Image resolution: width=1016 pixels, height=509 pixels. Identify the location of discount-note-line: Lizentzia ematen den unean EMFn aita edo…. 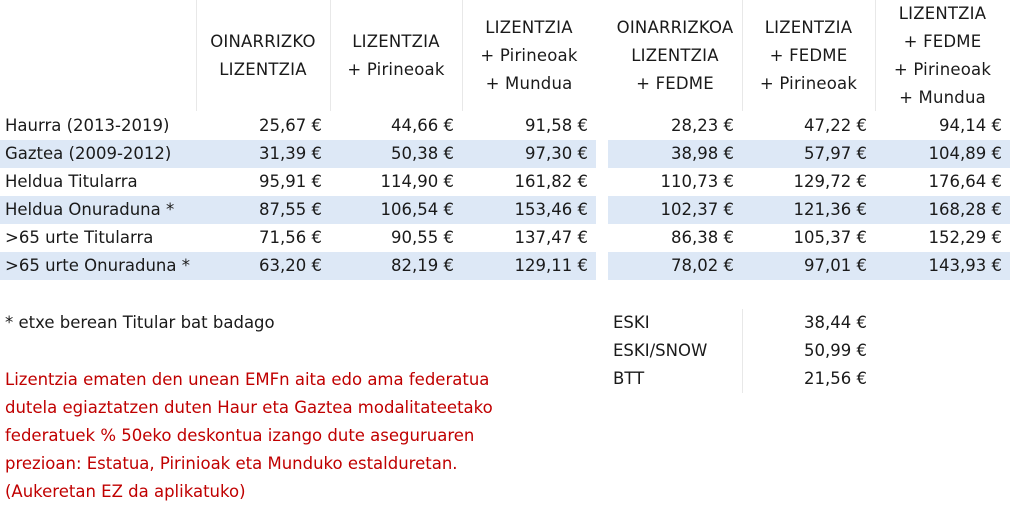
(247, 379).